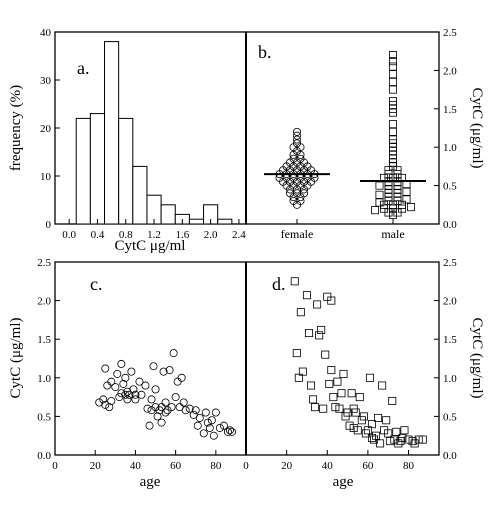 Image resolution: width=496 pixels, height=510 pixels. Describe the element at coordinates (16, 358) in the screenshot. I see `panel-c-y-axis-title: CytC (μg/ml)` at that location.